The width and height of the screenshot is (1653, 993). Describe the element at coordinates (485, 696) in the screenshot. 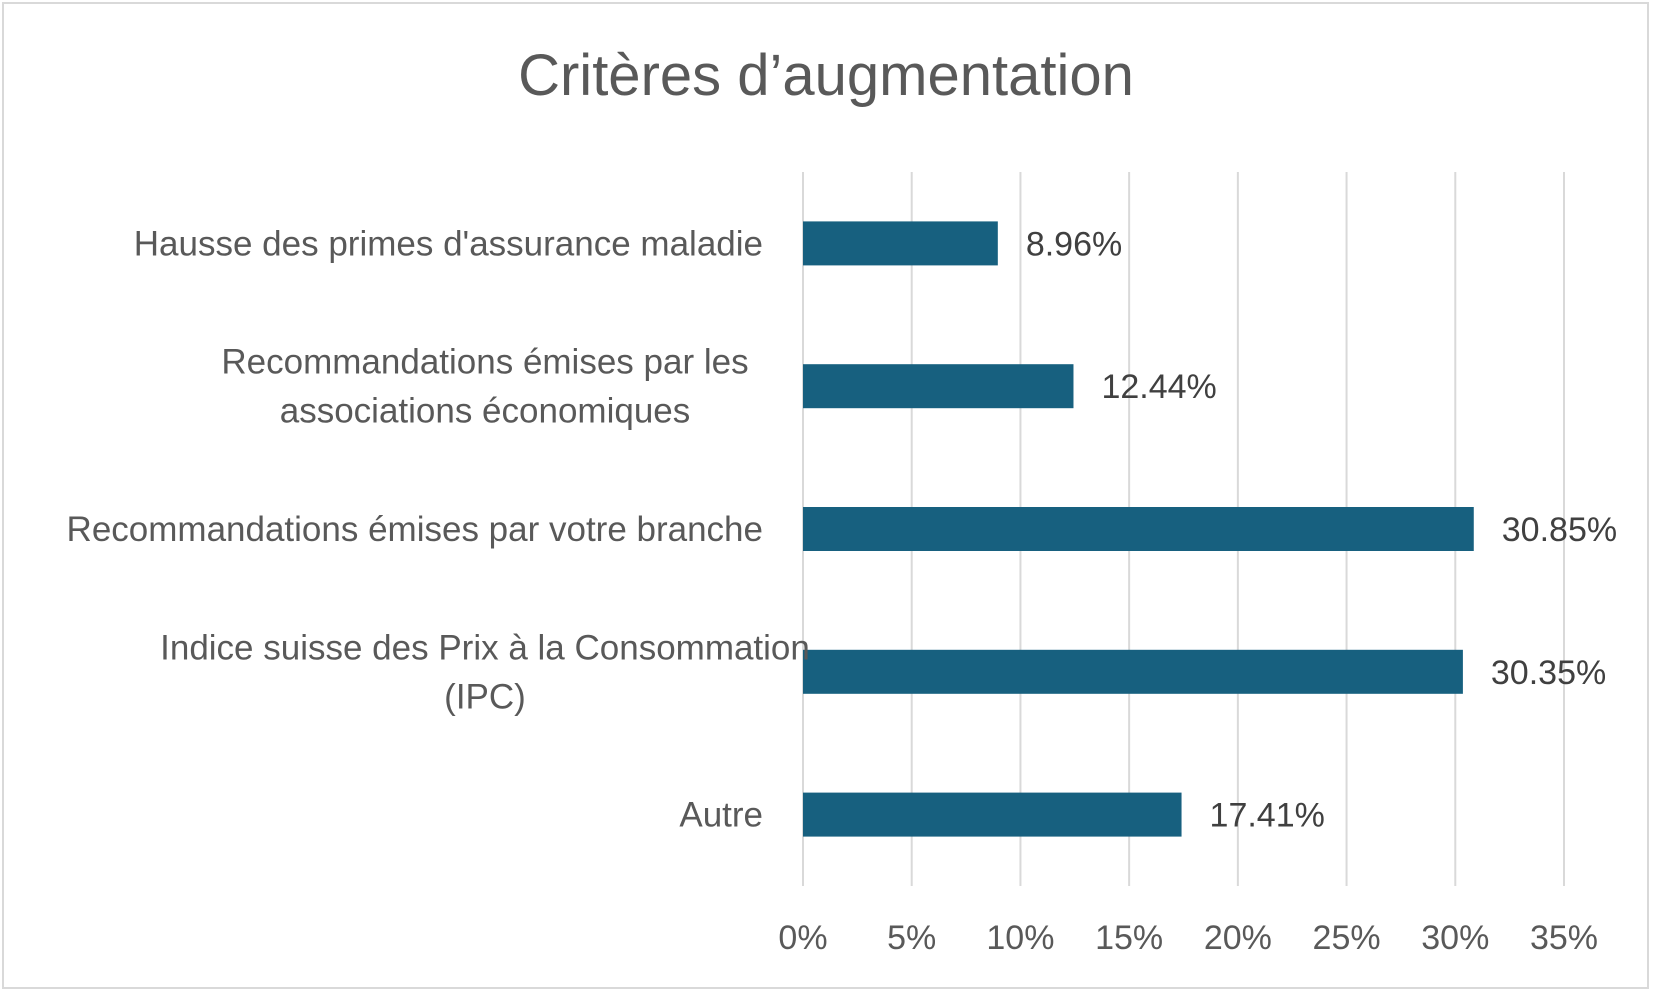

I see `category-label-line: (IPC)` at that location.